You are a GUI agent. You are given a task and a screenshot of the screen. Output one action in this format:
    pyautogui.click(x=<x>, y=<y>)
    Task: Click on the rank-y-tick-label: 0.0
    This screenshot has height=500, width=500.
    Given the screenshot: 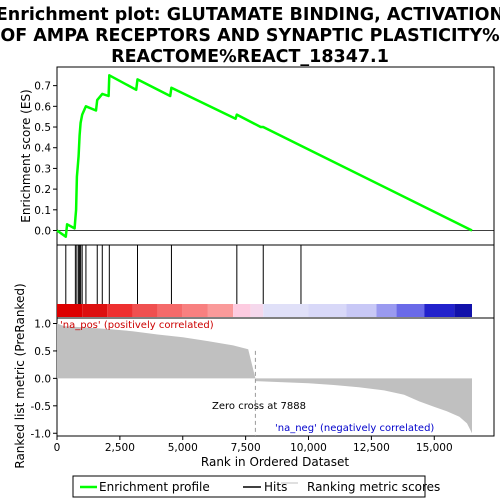 What is the action you would take?
    pyautogui.click(x=42, y=379)
    